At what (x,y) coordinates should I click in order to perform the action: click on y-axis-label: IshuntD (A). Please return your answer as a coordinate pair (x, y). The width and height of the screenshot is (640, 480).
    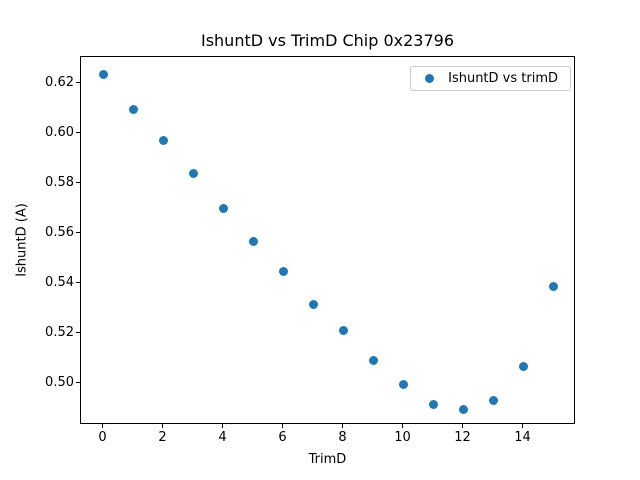
    Looking at the image, I should click on (22, 240).